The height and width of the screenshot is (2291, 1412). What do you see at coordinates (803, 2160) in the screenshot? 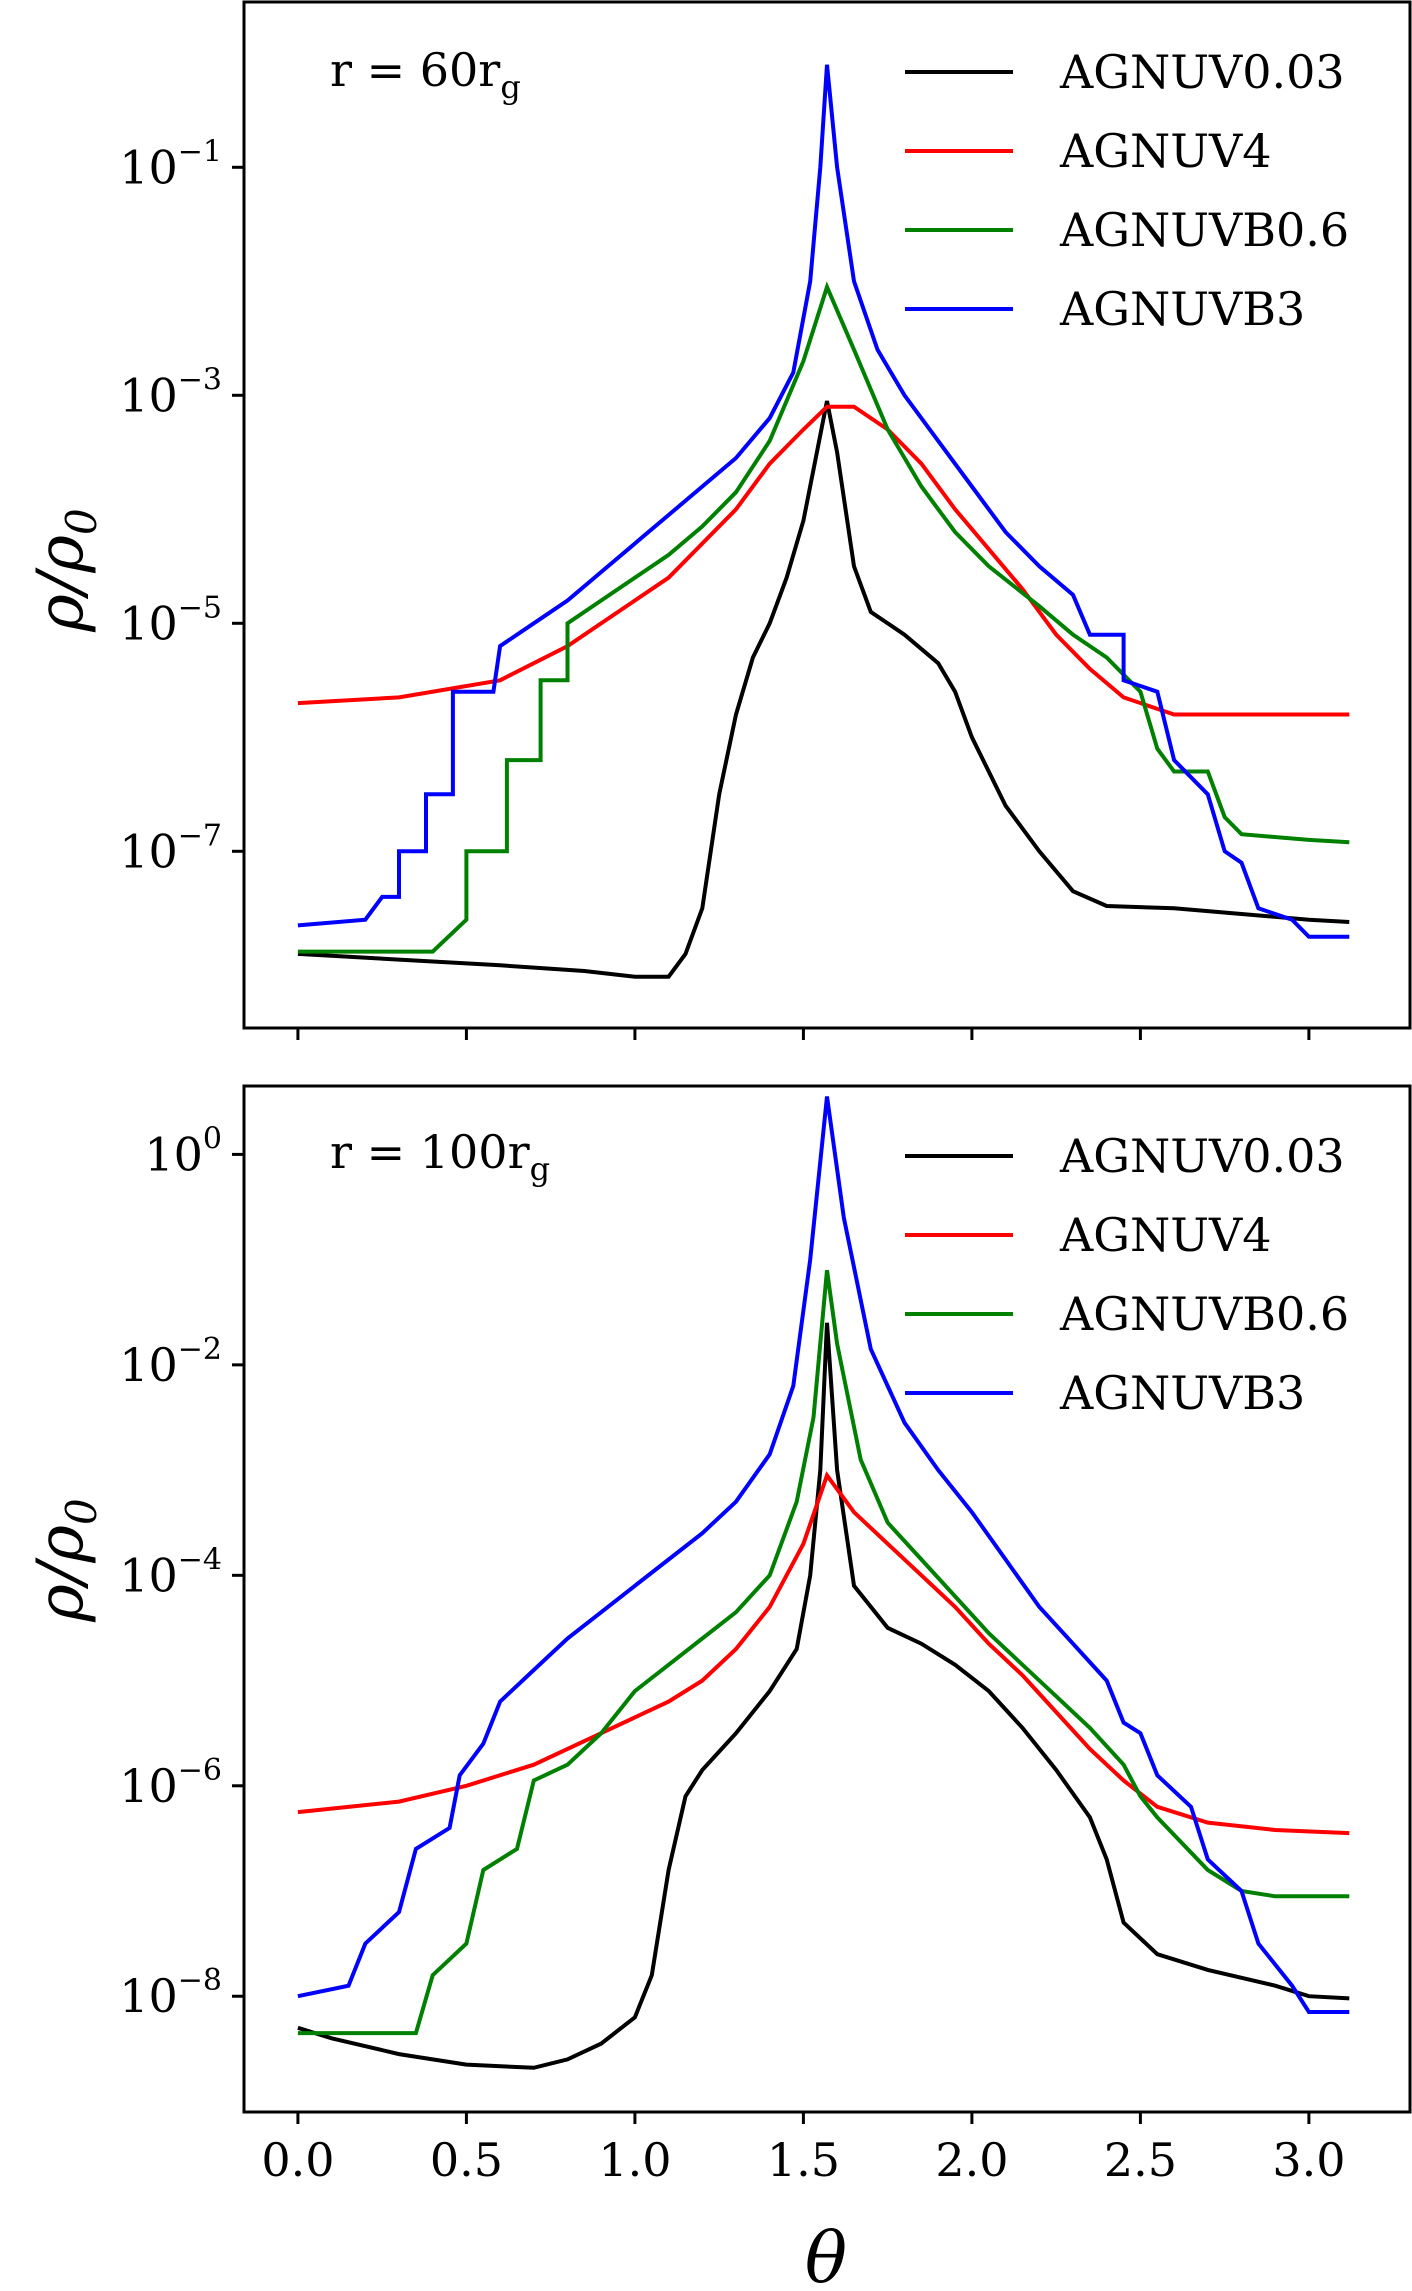
I see `x-tick-label: 1.5` at bounding box center [803, 2160].